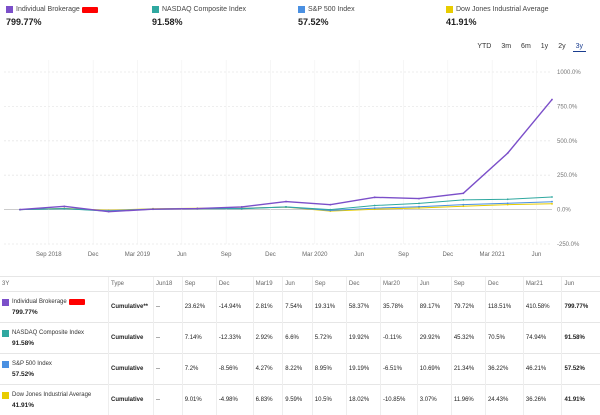  What do you see at coordinates (168, 284) in the screenshot?
I see `col-header: Jun18` at bounding box center [168, 284].